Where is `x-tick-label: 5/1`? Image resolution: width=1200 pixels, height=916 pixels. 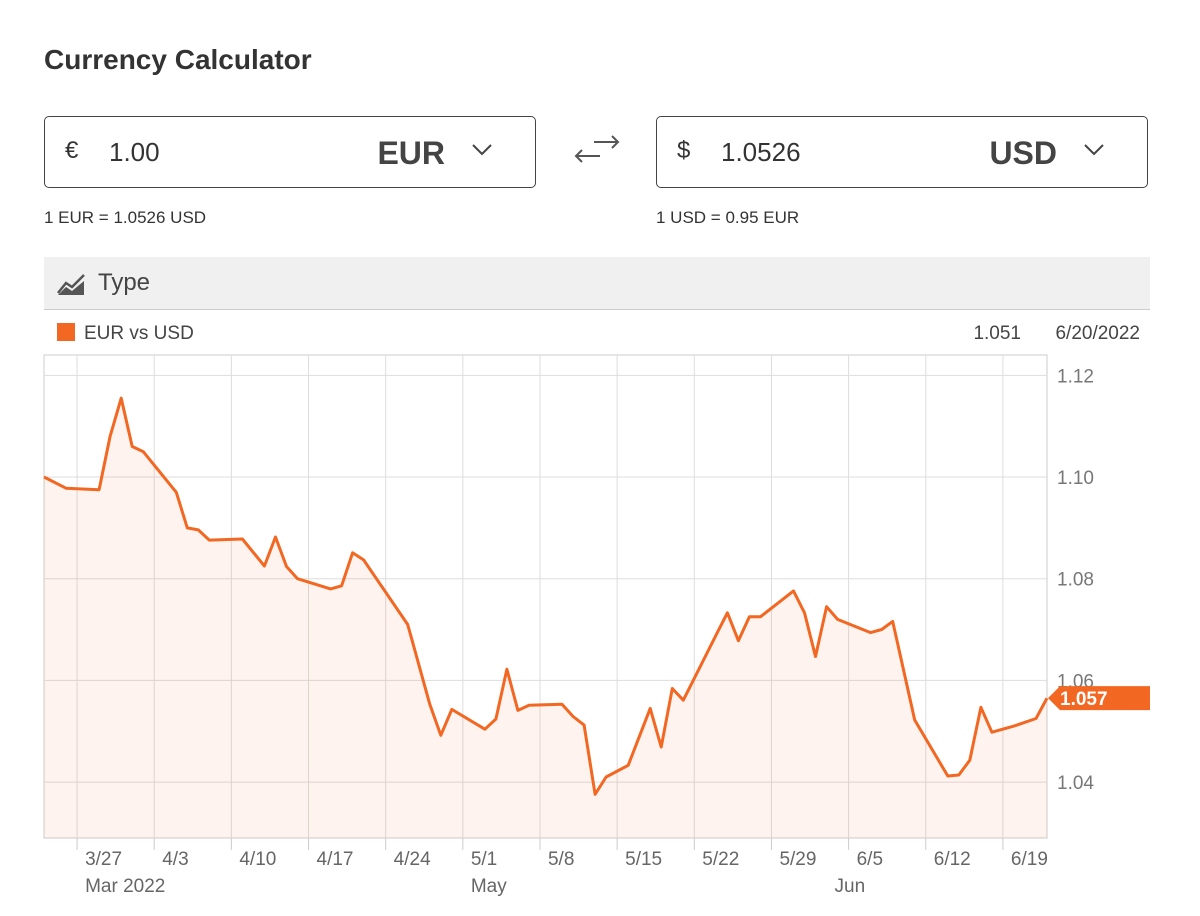 x-tick-label: 5/1 is located at coordinates (484, 859).